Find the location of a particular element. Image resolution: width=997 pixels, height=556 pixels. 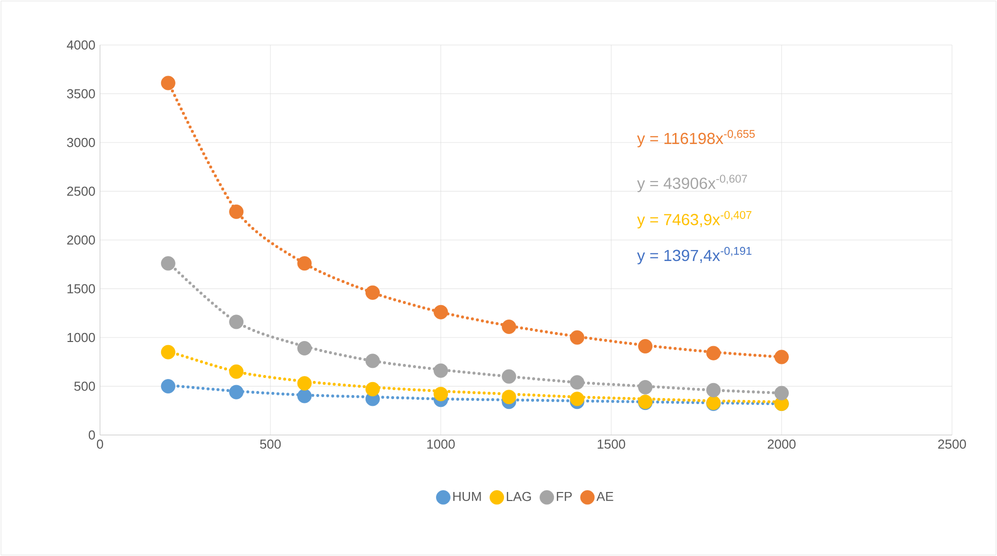

y-tick-label: 2500 is located at coordinates (81, 191).